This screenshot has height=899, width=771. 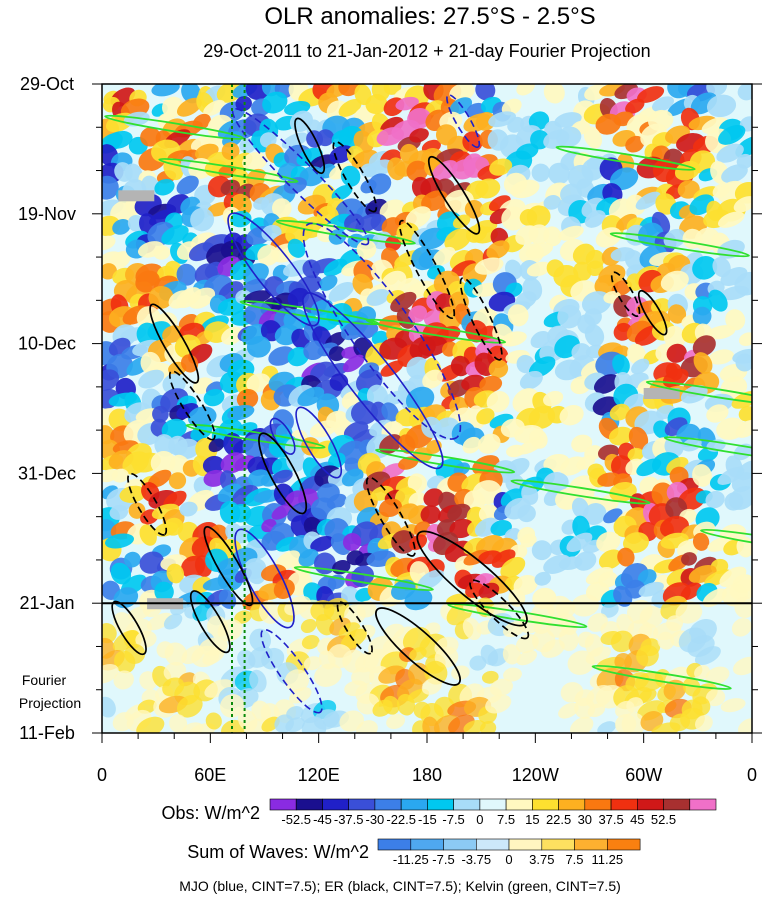 I want to click on colorbar-label: 37.5, so click(x=610, y=819).